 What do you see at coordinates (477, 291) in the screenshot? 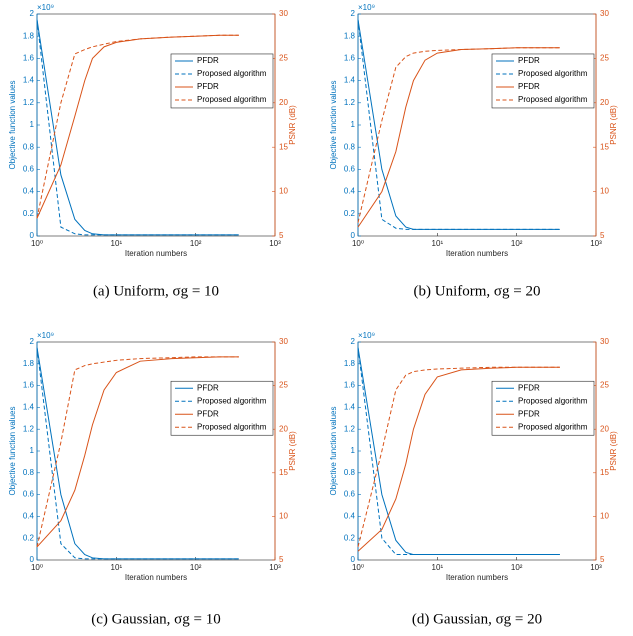
I see `caption: (b) Uniform, σg = 20` at bounding box center [477, 291].